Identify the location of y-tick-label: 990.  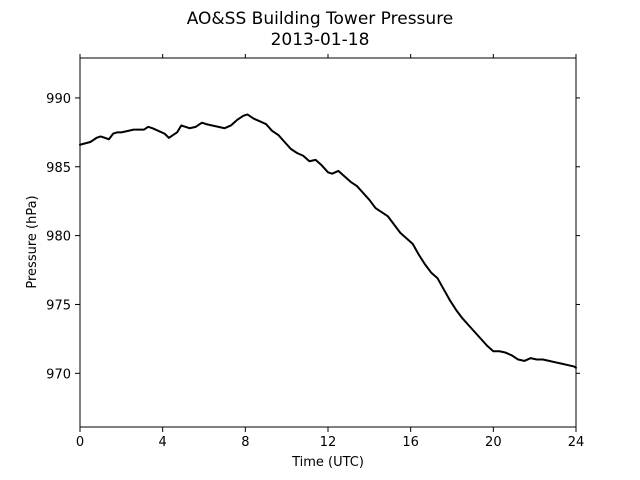
(58, 99).